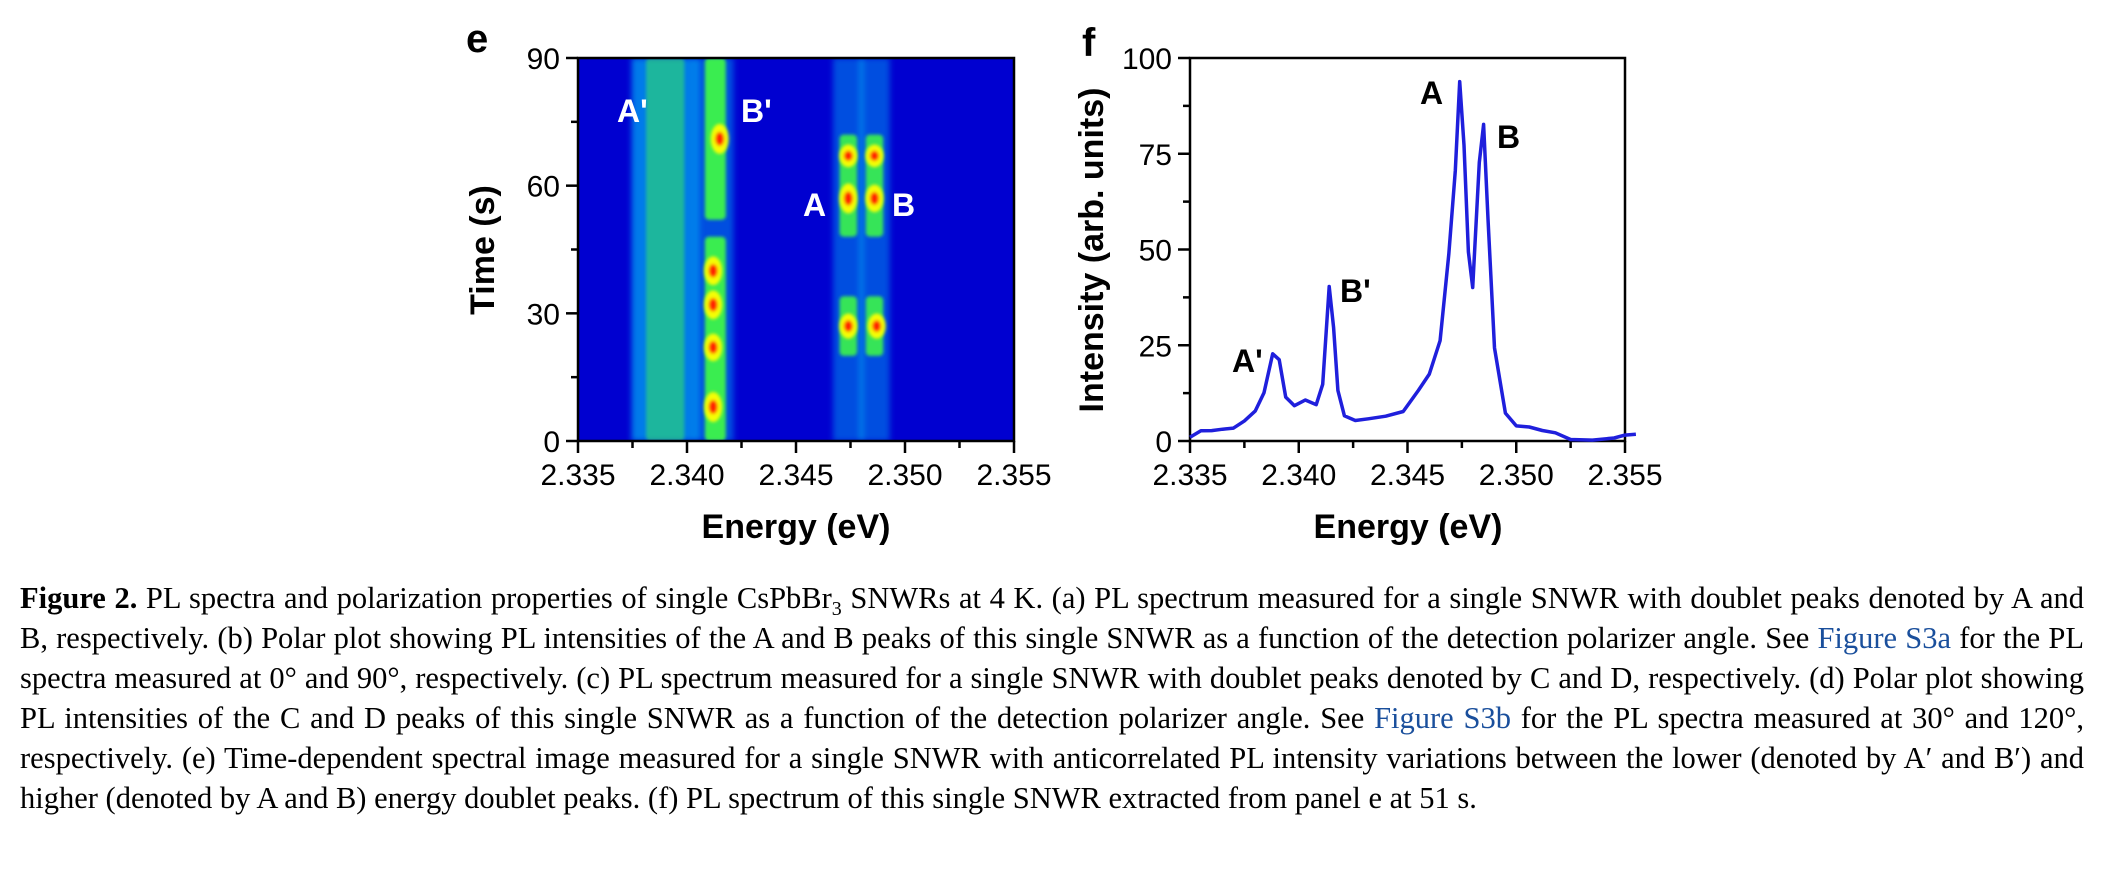  What do you see at coordinates (483, 250) in the screenshot?
I see `panel-e-ylabel: Time (s)` at bounding box center [483, 250].